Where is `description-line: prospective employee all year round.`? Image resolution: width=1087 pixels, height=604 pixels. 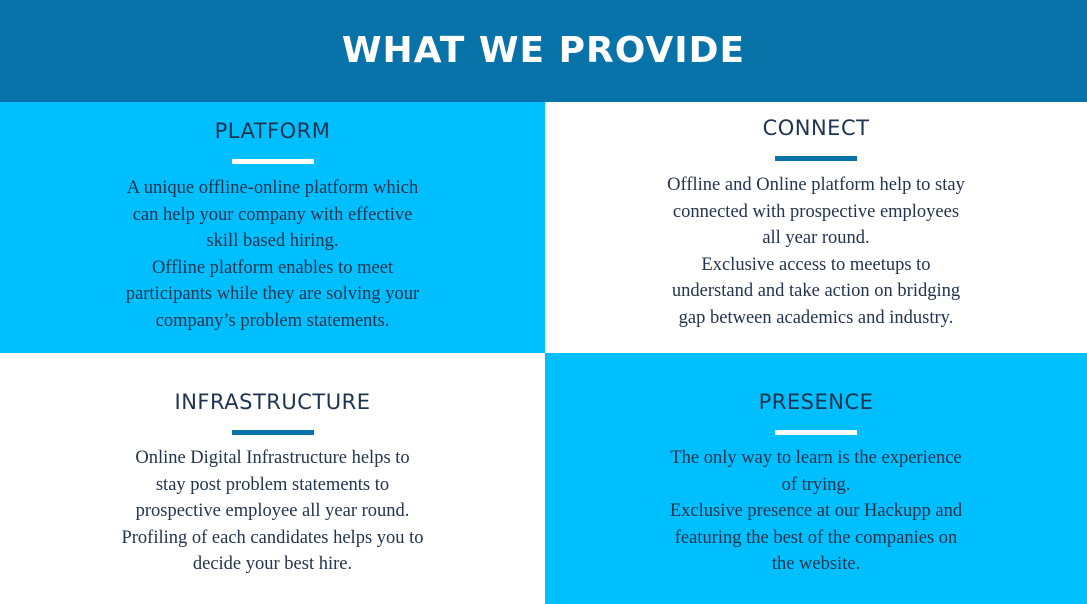
description-line: prospective employee all year round. is located at coordinates (272, 511).